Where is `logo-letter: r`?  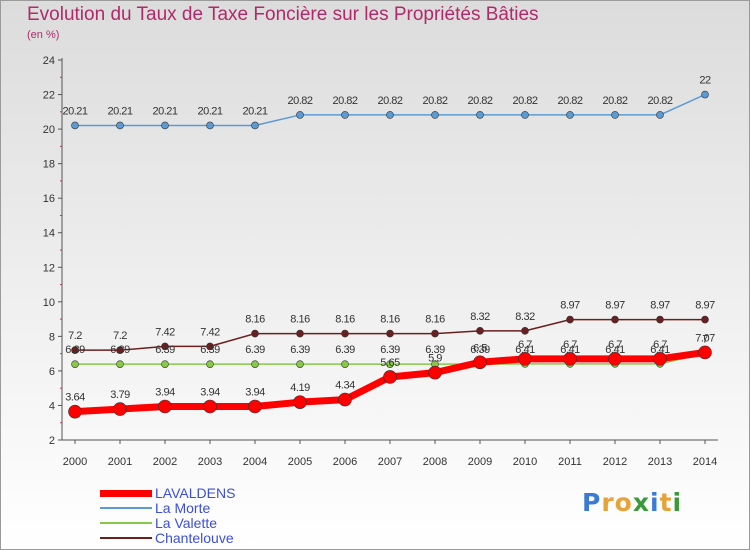
logo-letter: r is located at coordinates (608, 502).